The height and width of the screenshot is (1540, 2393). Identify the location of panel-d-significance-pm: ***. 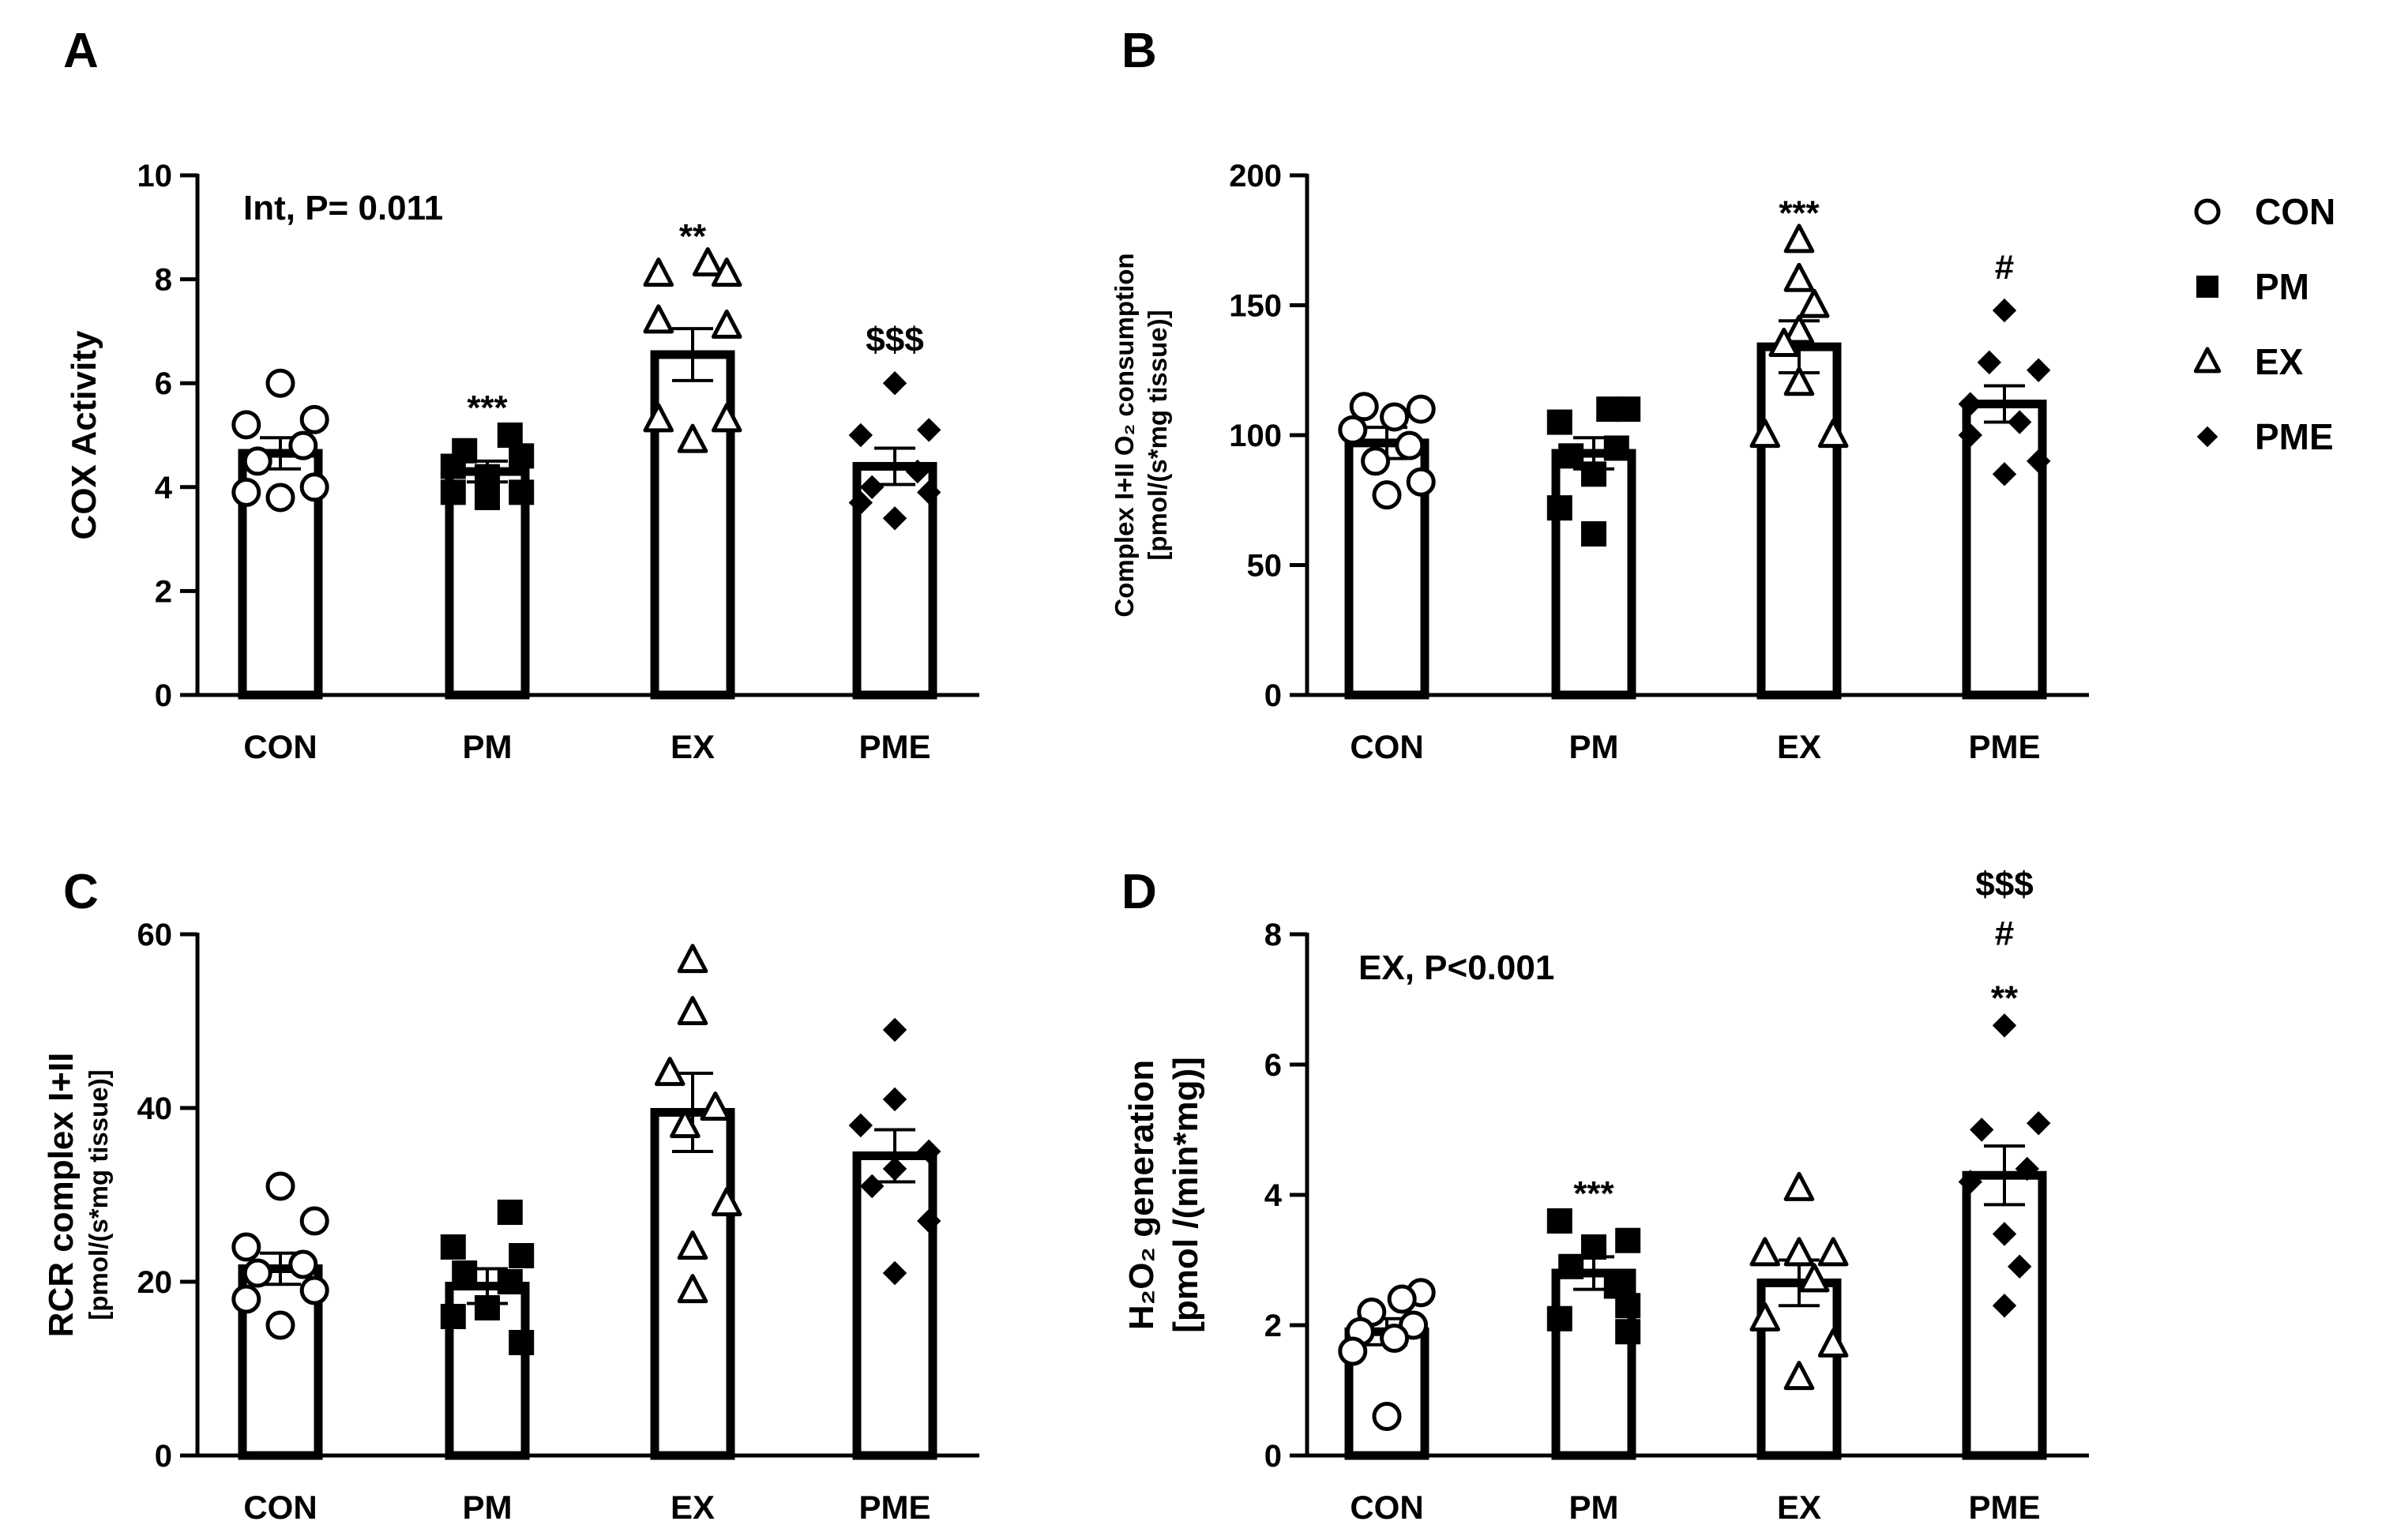
(1593, 1193).